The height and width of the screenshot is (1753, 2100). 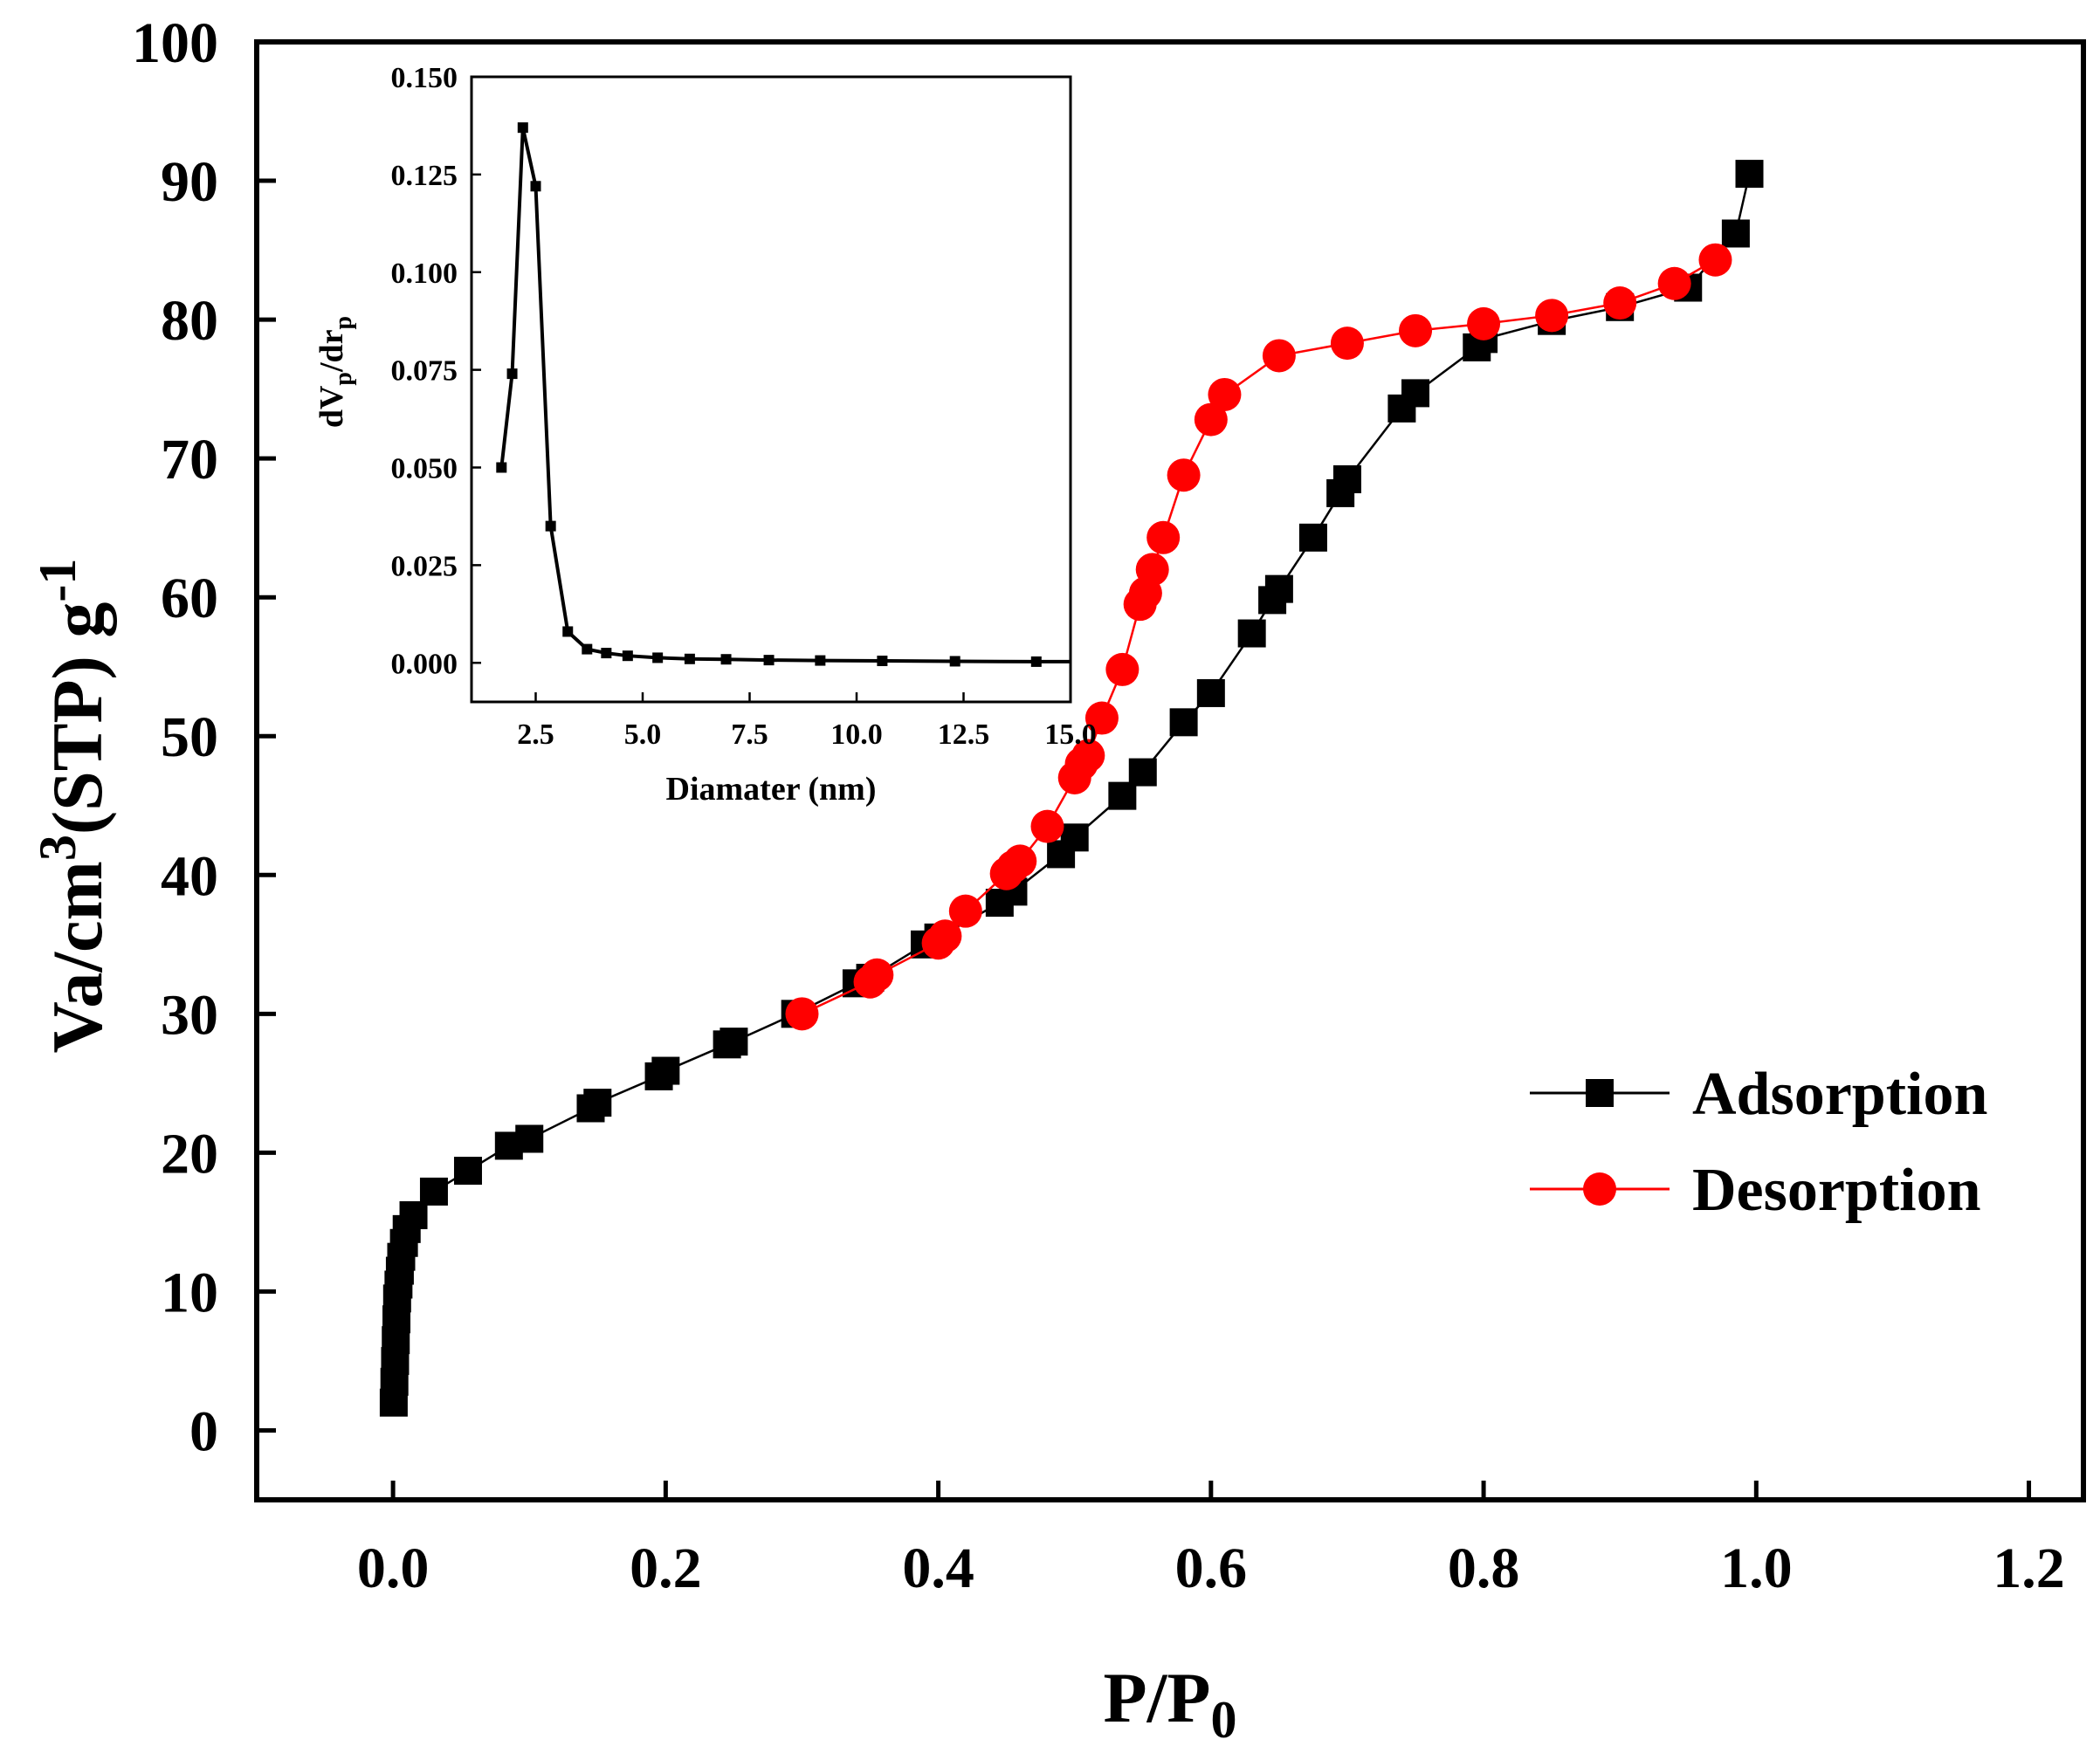 I want to click on x-tick-label: 1.0, so click(x=1756, y=1568).